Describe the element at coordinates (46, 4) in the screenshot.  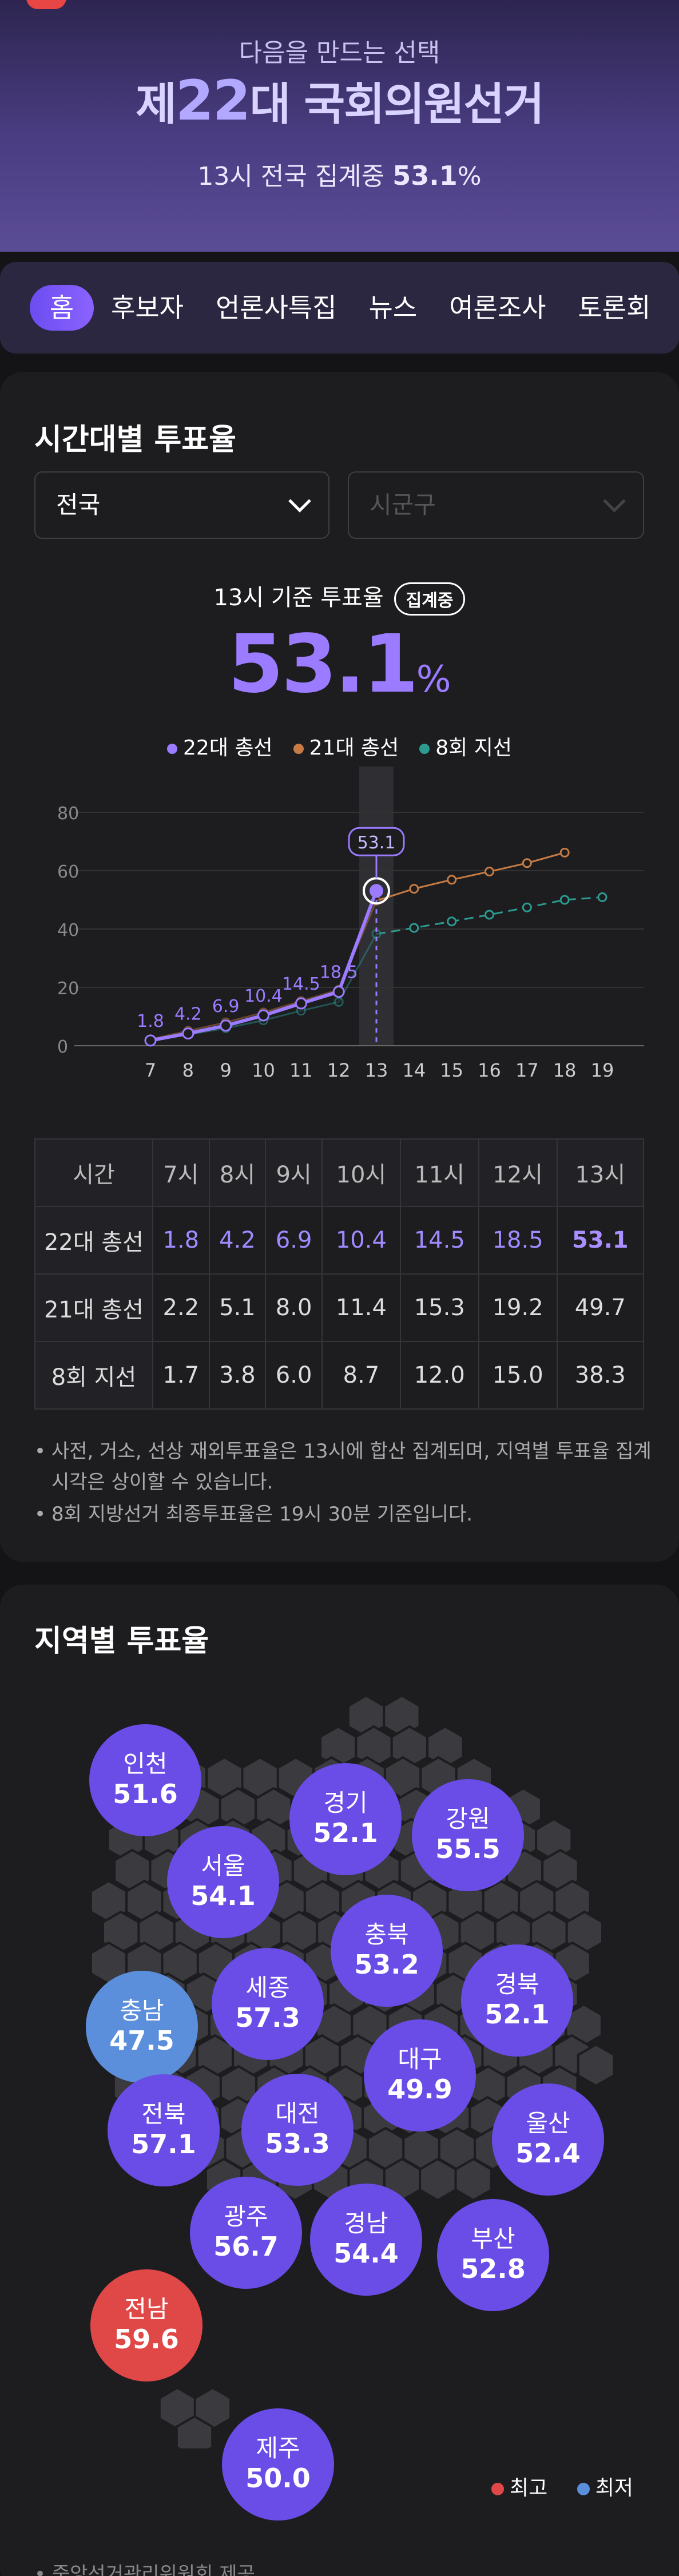
I see `brand-logo` at that location.